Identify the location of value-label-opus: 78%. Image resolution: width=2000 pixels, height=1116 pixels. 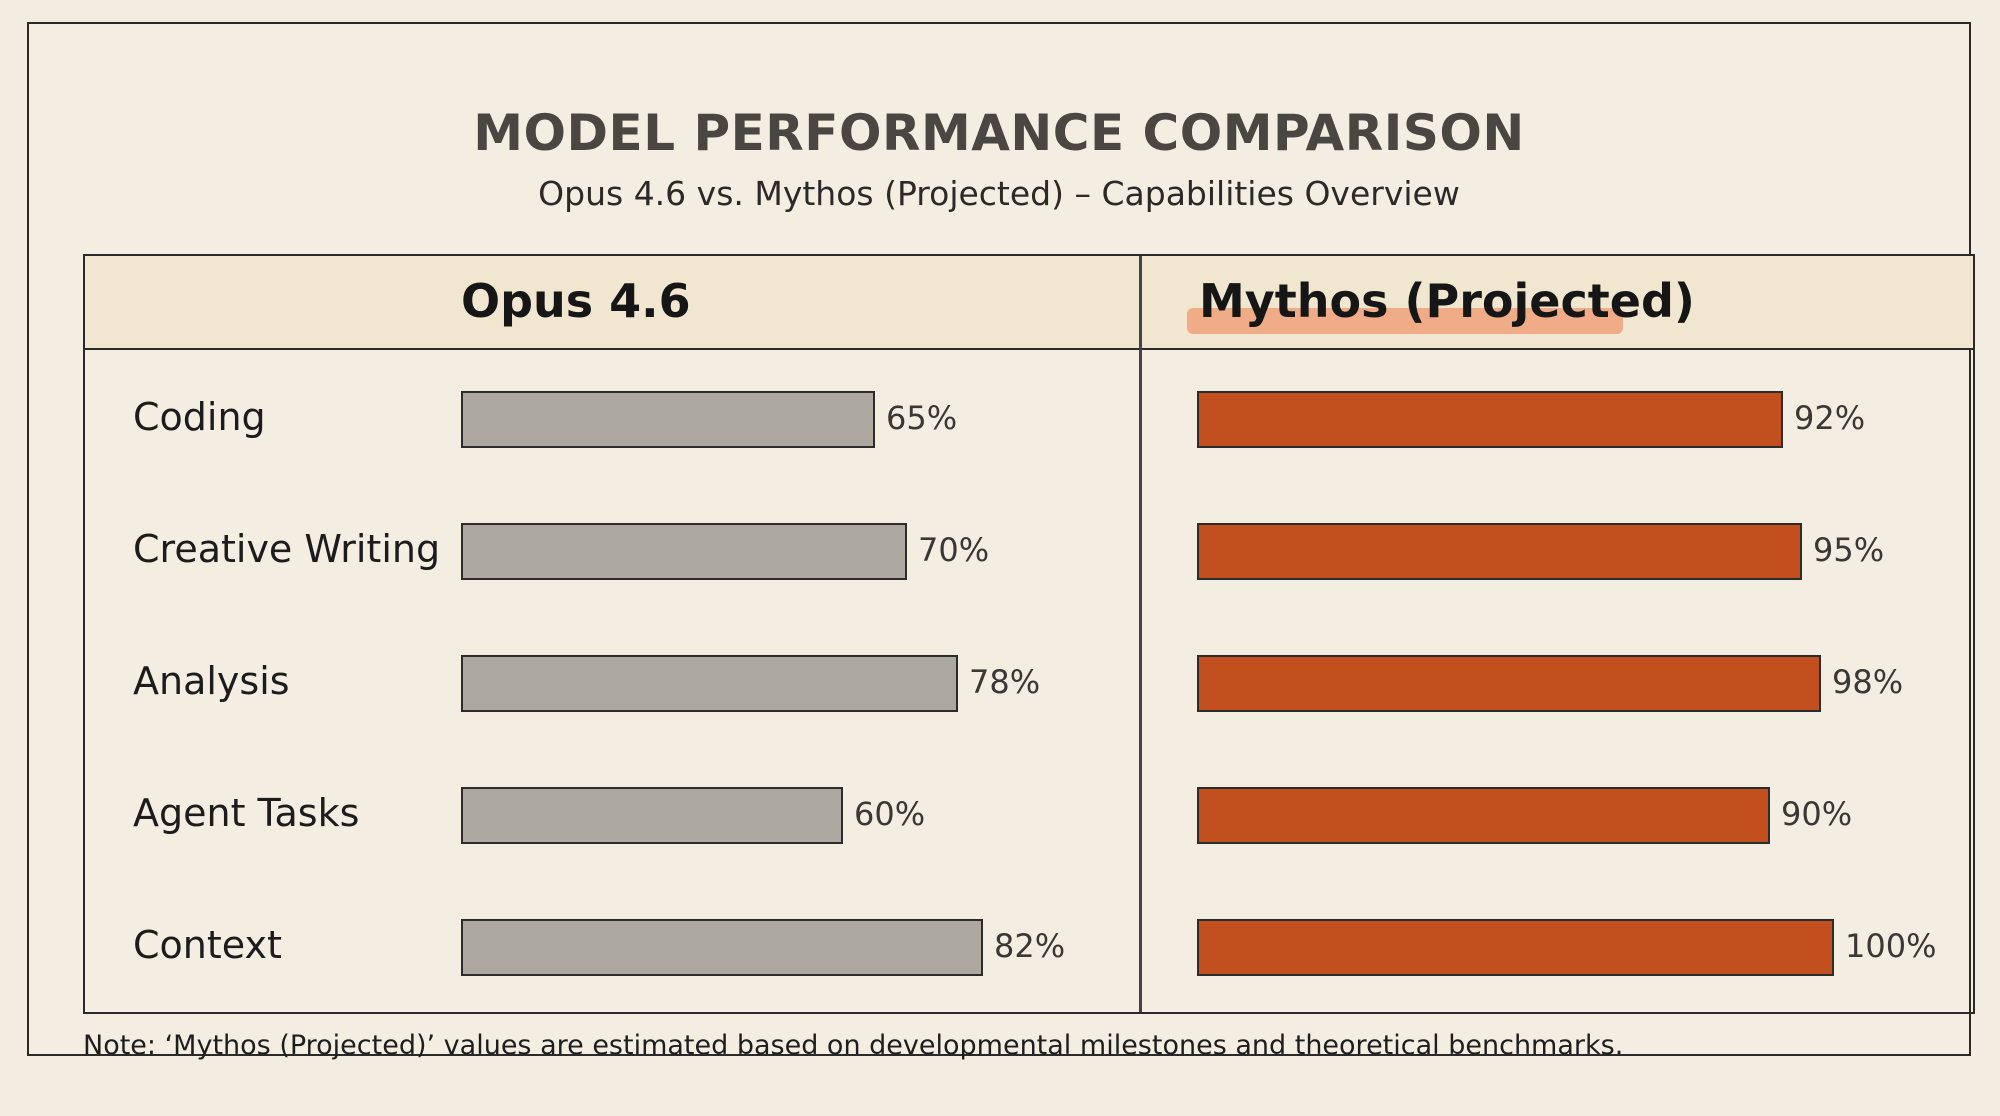
(1005, 682).